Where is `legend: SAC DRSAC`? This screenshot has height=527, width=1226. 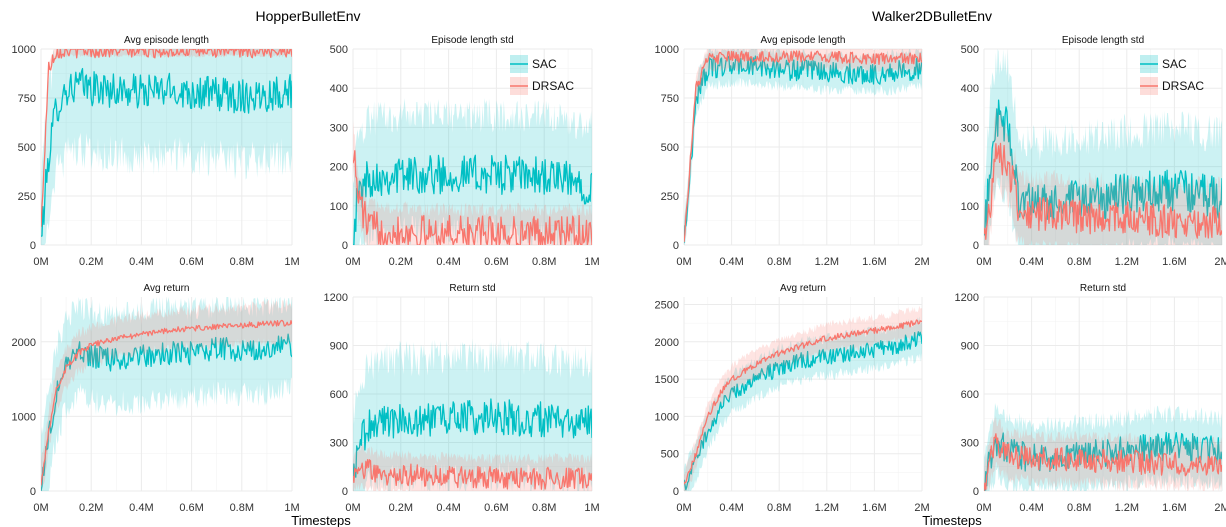
legend: SAC DRSAC is located at coordinates (542, 75).